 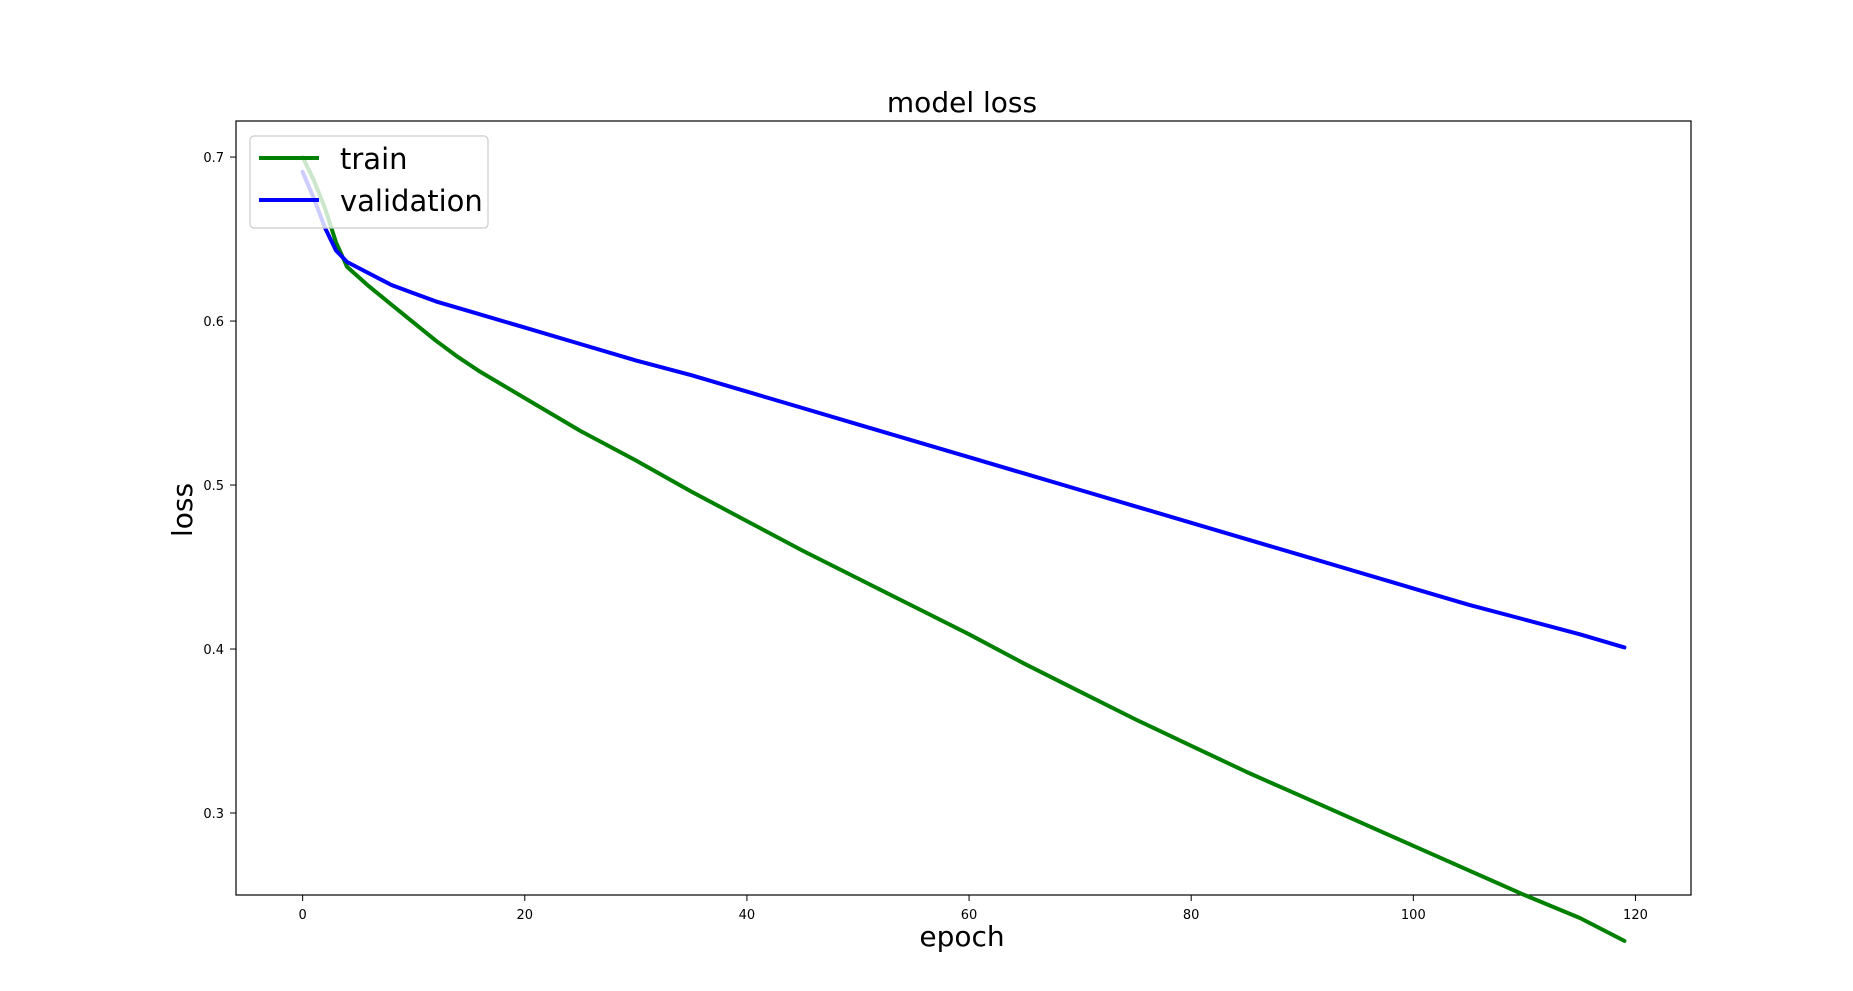 What do you see at coordinates (213, 814) in the screenshot?
I see `y-tick-label: 0.3` at bounding box center [213, 814].